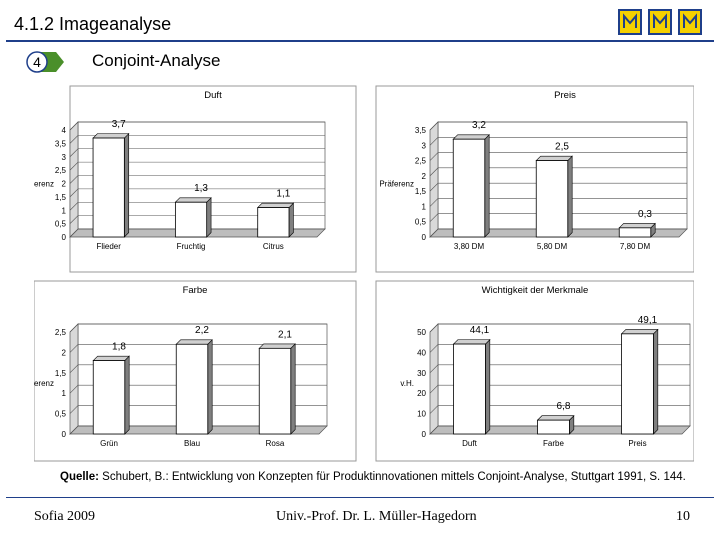  What do you see at coordinates (201, 188) in the screenshot?
I see `data-label: 1,3` at bounding box center [201, 188].